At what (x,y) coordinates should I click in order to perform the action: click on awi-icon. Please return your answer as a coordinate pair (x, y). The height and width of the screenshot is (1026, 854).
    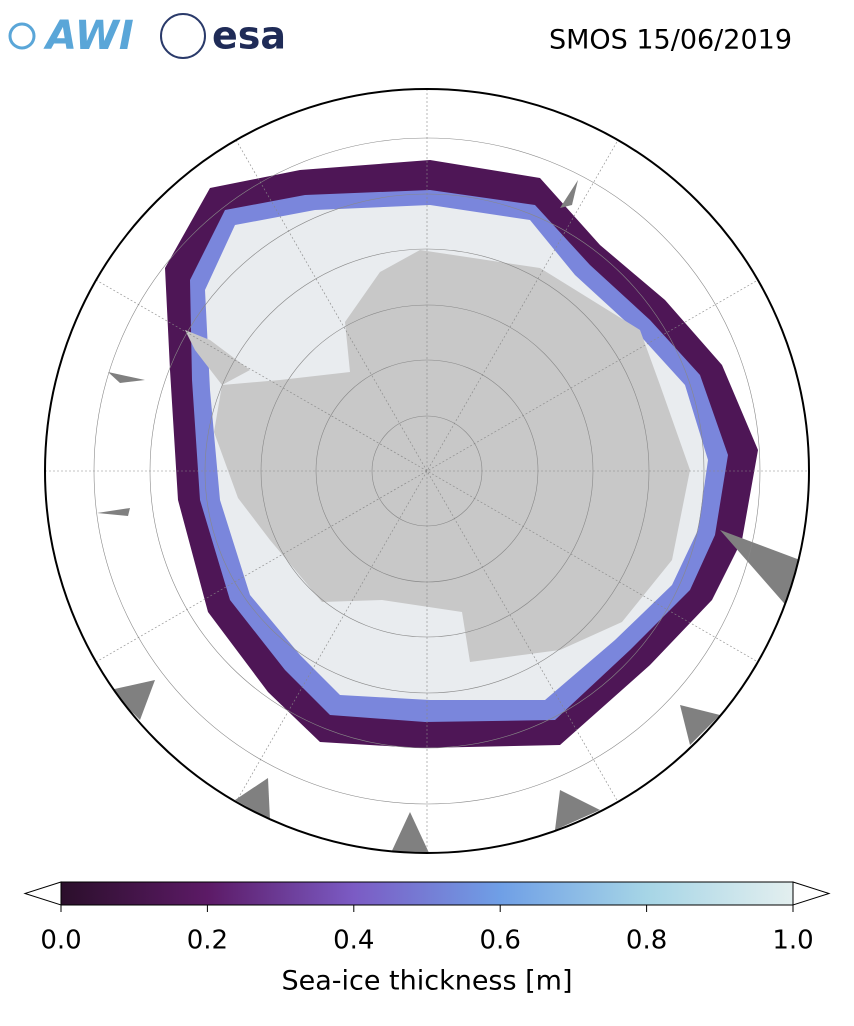
    Looking at the image, I should click on (22, 36).